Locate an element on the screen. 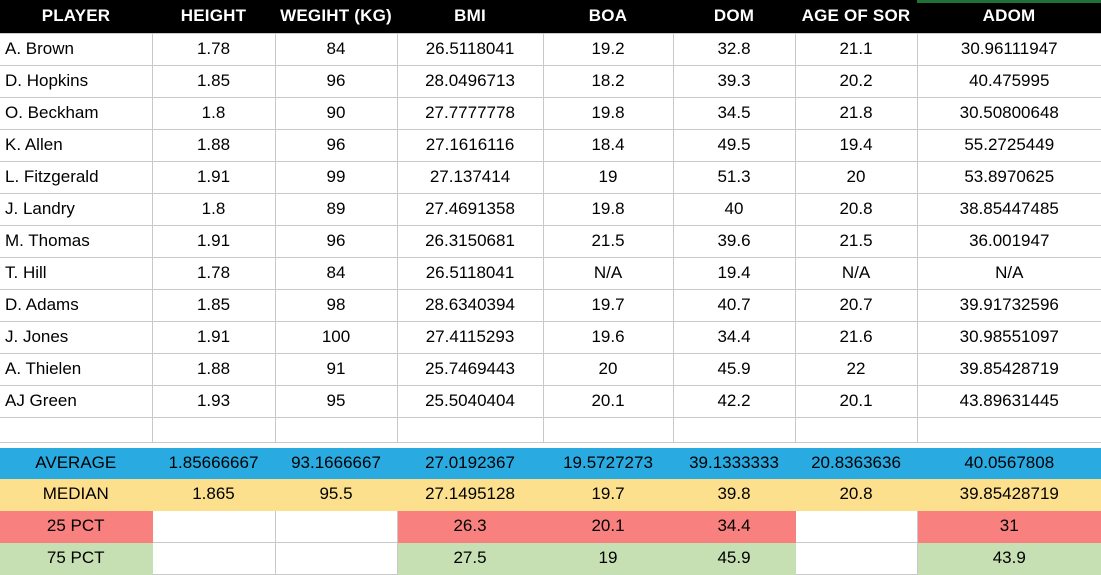  cell-height: 1.8 is located at coordinates (213, 209).